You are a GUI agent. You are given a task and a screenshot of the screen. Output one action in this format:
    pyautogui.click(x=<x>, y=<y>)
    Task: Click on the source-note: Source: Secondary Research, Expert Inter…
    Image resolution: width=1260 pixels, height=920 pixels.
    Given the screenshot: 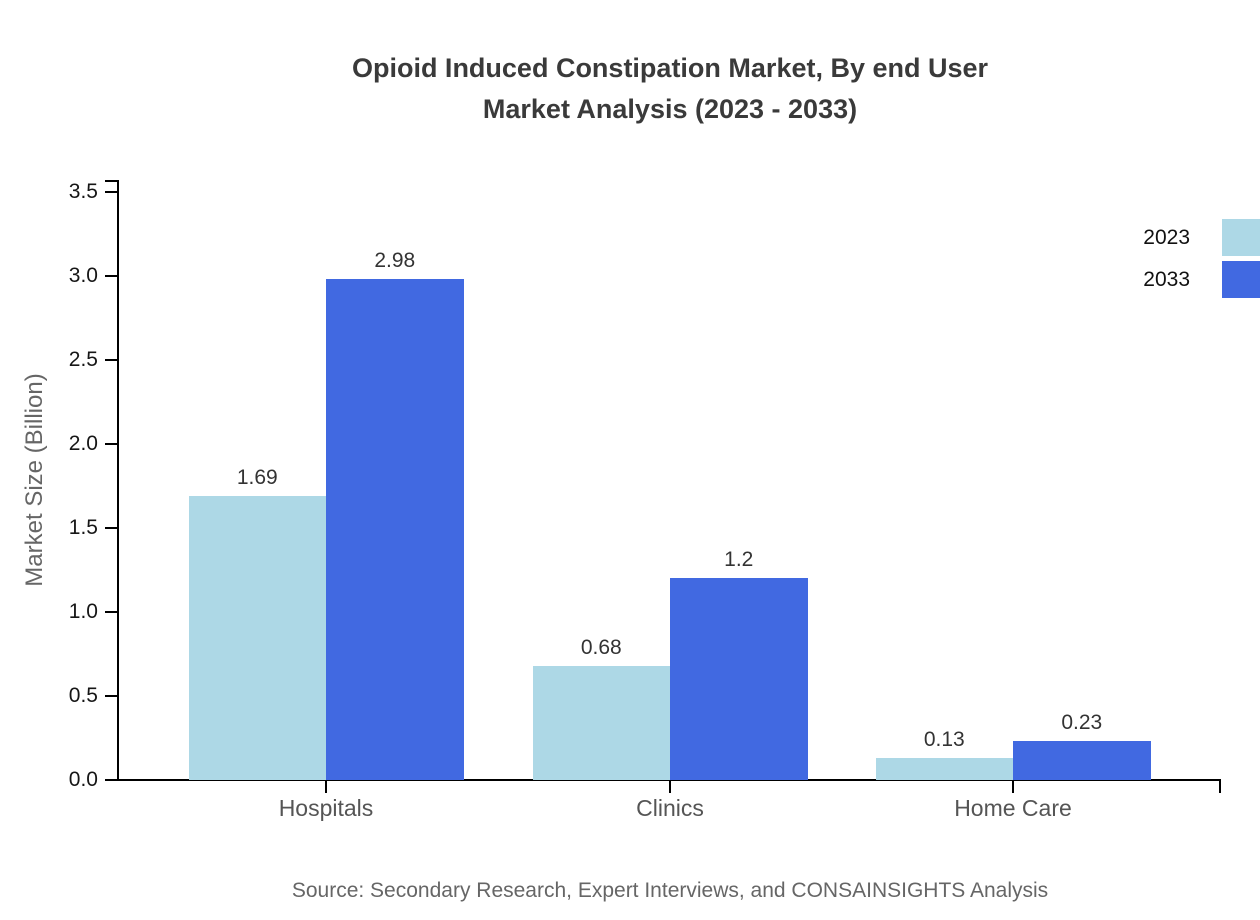 What is the action you would take?
    pyautogui.click(x=670, y=890)
    